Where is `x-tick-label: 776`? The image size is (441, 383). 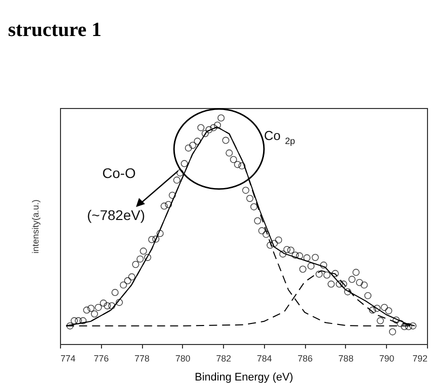
x-tick-label: 776 is located at coordinates (101, 359).